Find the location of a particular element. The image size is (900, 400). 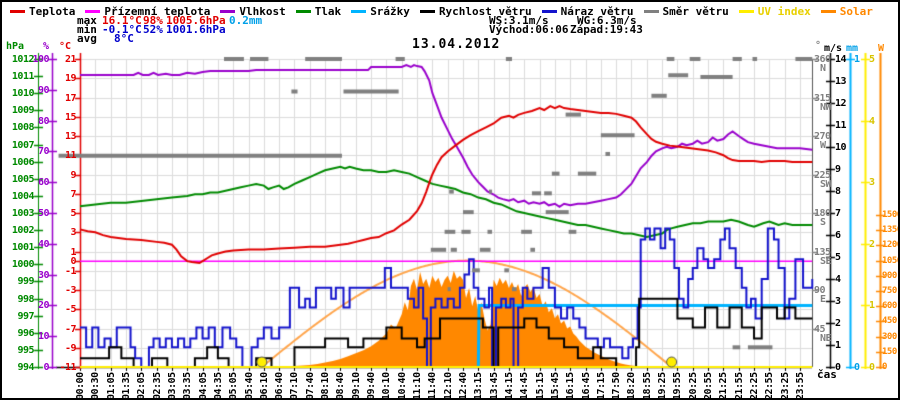

humidity-tick-label: 40 is located at coordinates (43, 244).